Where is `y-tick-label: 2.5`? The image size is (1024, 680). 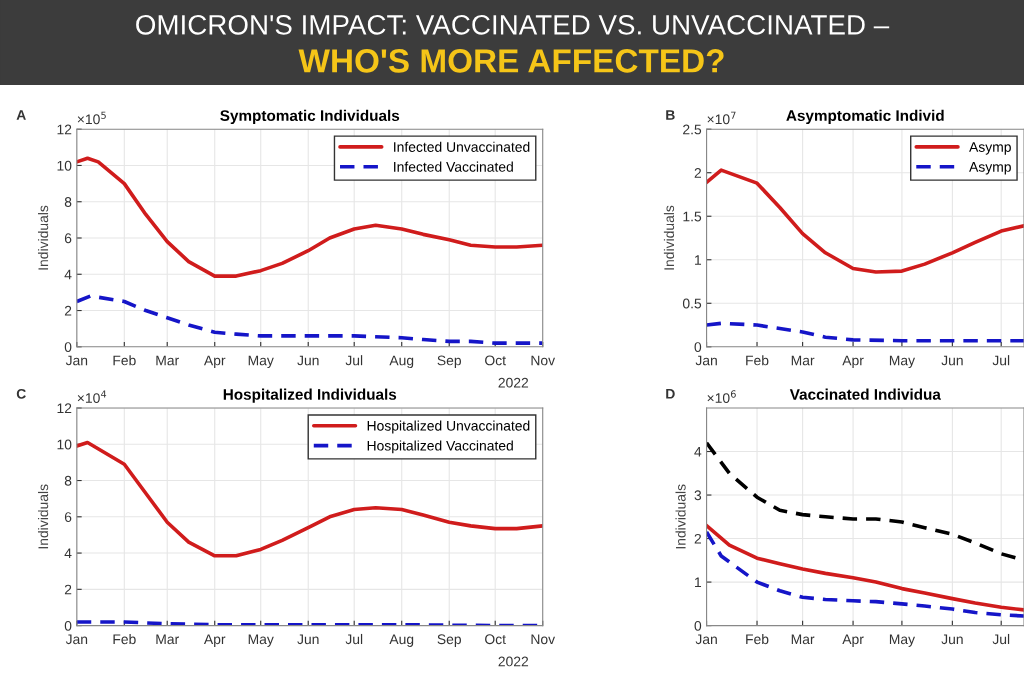 y-tick-label: 2.5 is located at coordinates (692, 129).